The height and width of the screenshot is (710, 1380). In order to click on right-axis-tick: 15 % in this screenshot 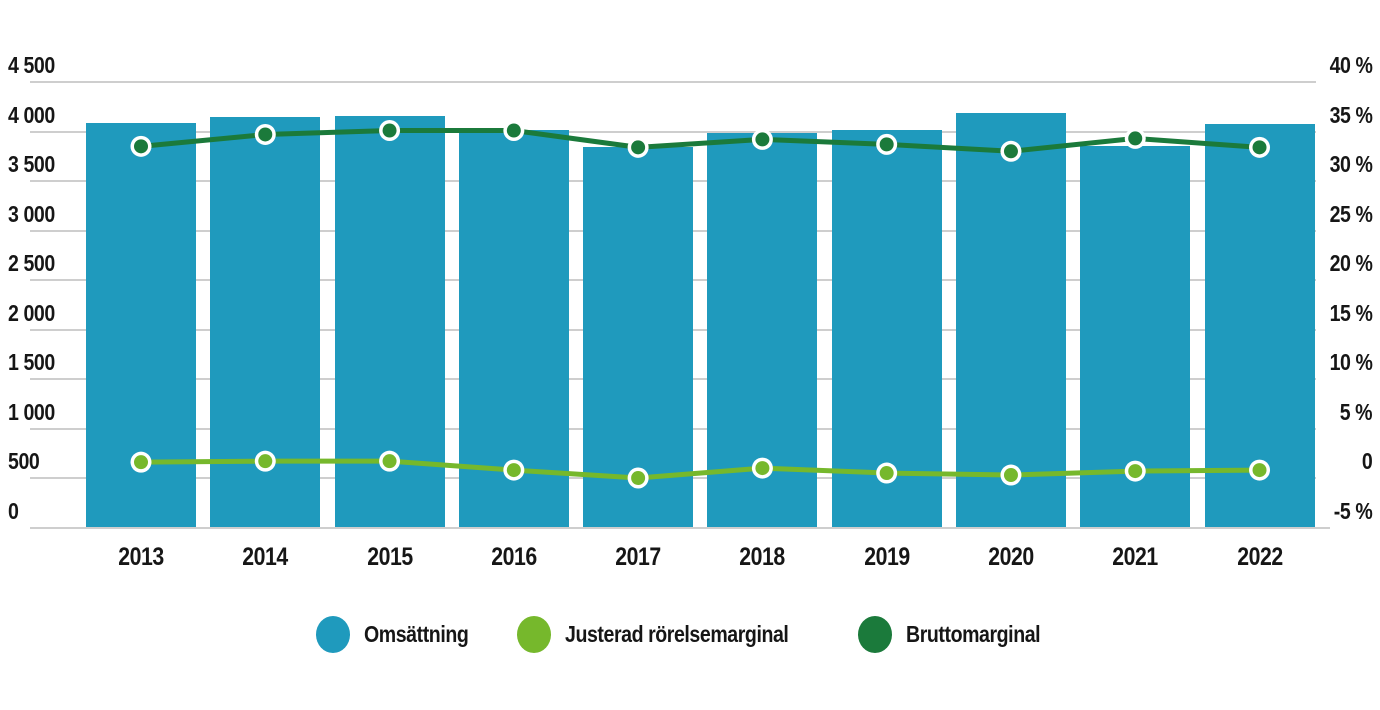, I will do `click(1350, 312)`.